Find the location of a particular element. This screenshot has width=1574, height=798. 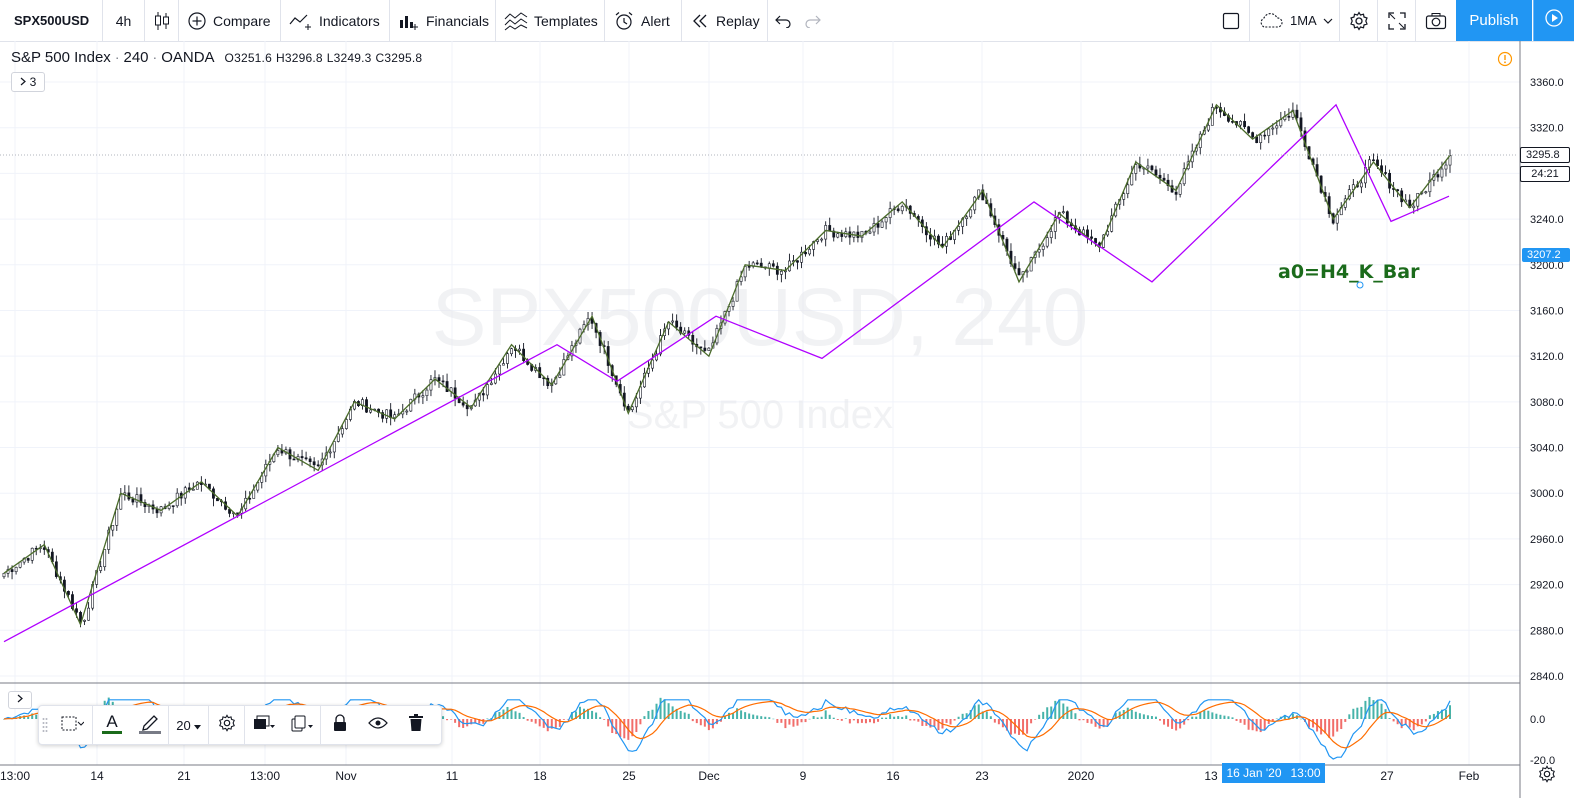

line-color-button is located at coordinates (150, 725).